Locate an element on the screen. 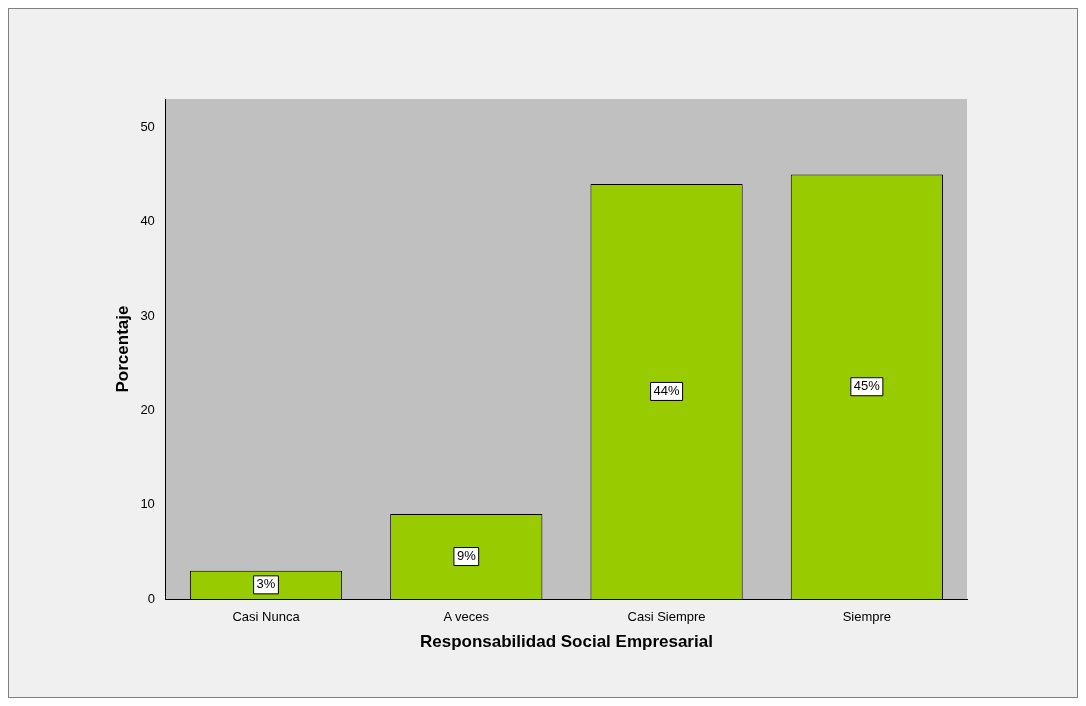  data-label: 9% is located at coordinates (466, 556).